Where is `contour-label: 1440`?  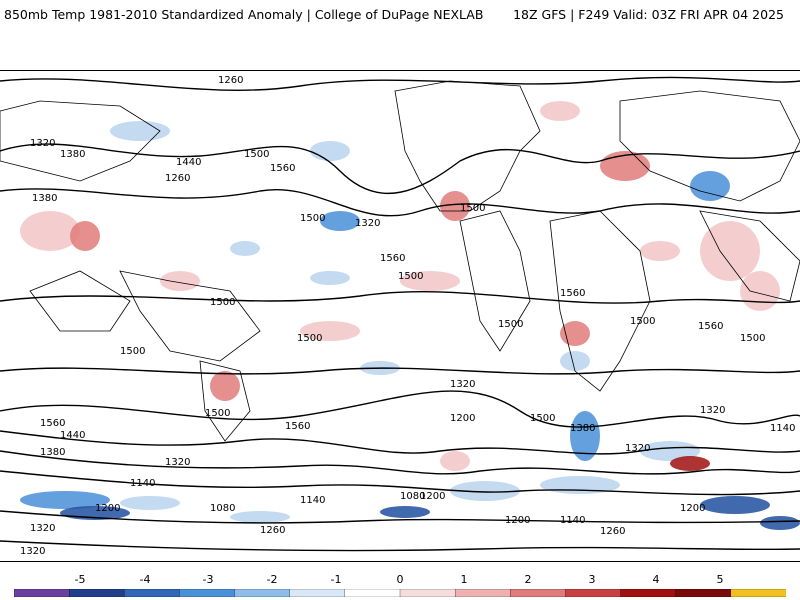 contour-label: 1440 is located at coordinates (72, 435).